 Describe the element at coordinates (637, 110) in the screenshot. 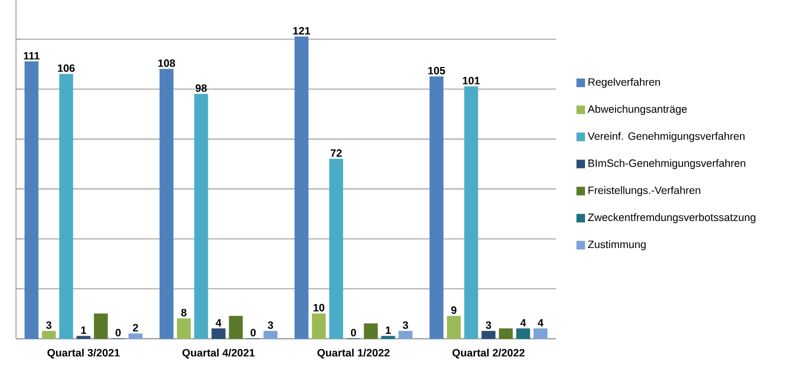

I see `legend-label: Abweichungsanträge` at that location.